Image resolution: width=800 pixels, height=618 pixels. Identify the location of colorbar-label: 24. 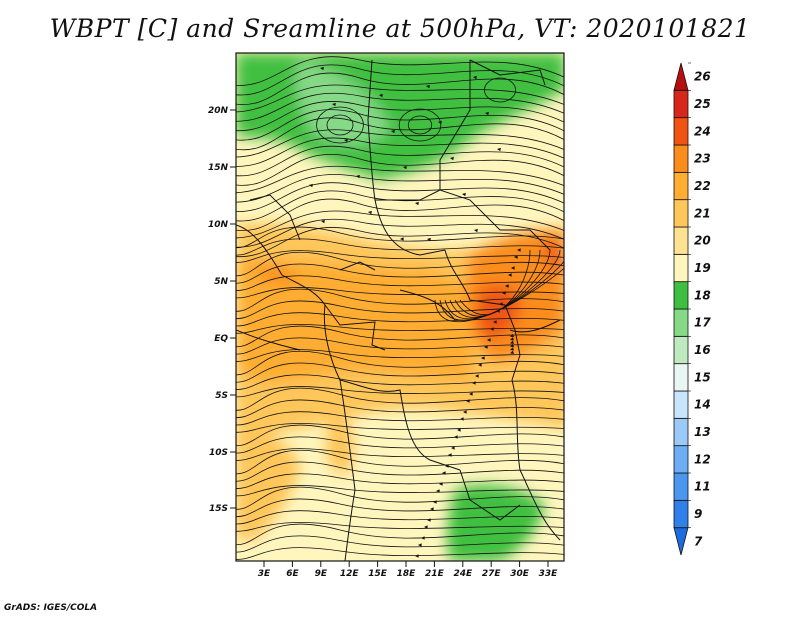
(702, 131).